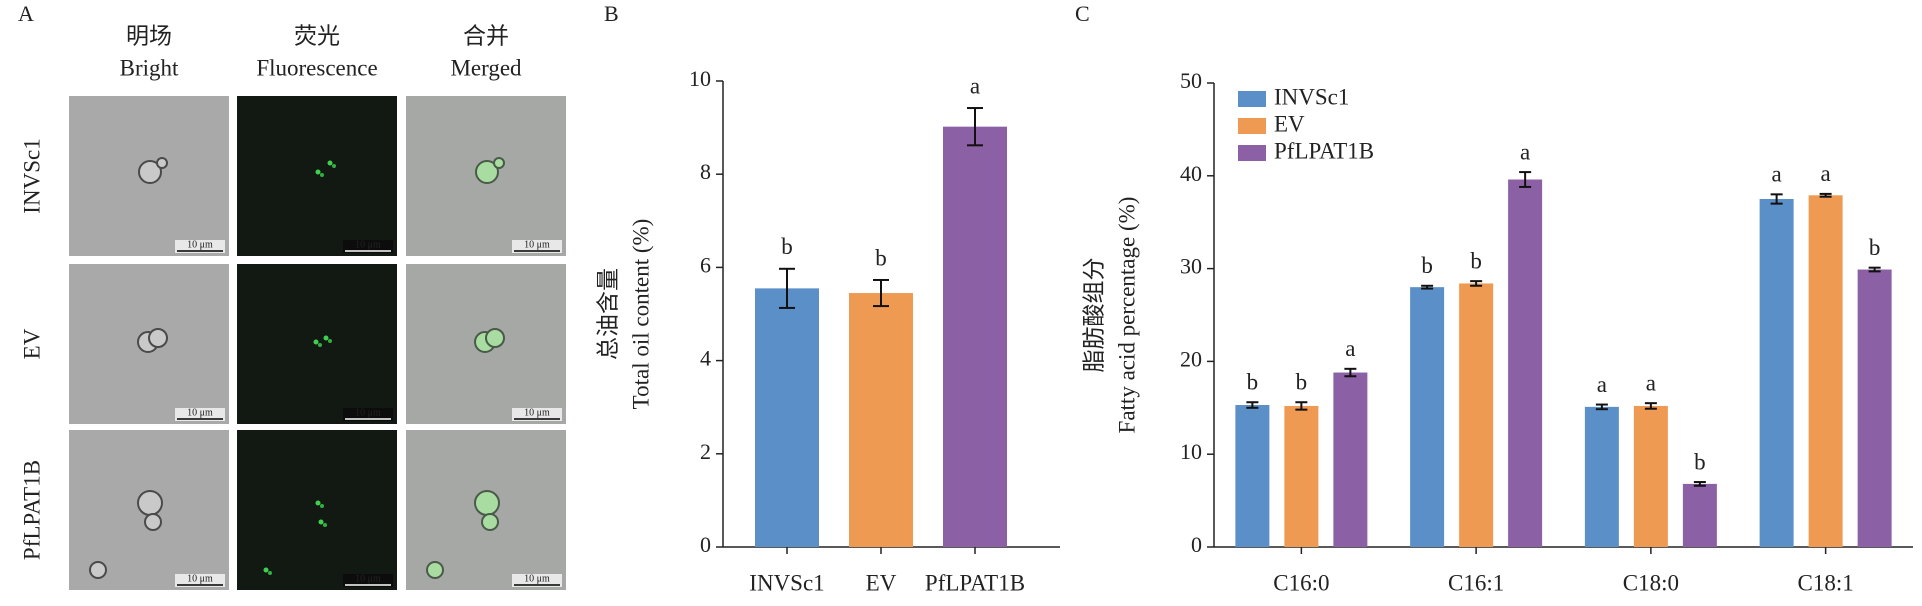  I want to click on y-axis-label: Fatty acid percentage (%), so click(1126, 315).